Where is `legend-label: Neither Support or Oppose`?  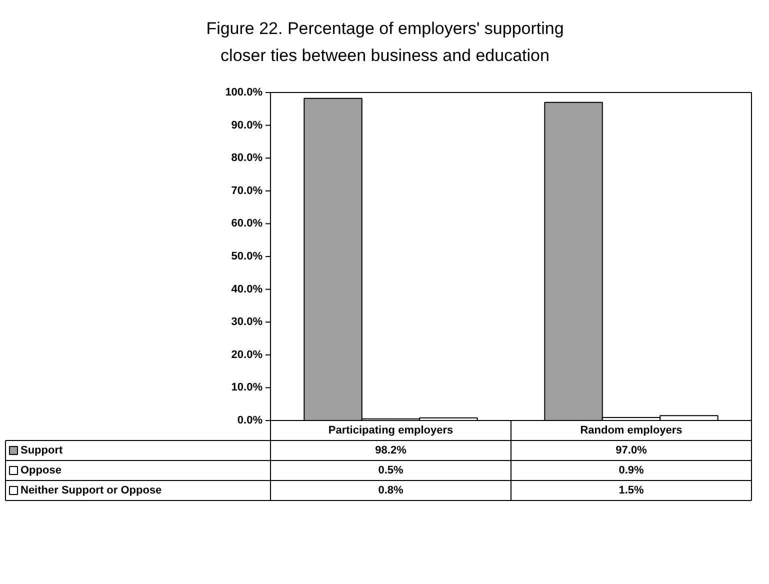 legend-label: Neither Support or Oppose is located at coordinates (91, 490).